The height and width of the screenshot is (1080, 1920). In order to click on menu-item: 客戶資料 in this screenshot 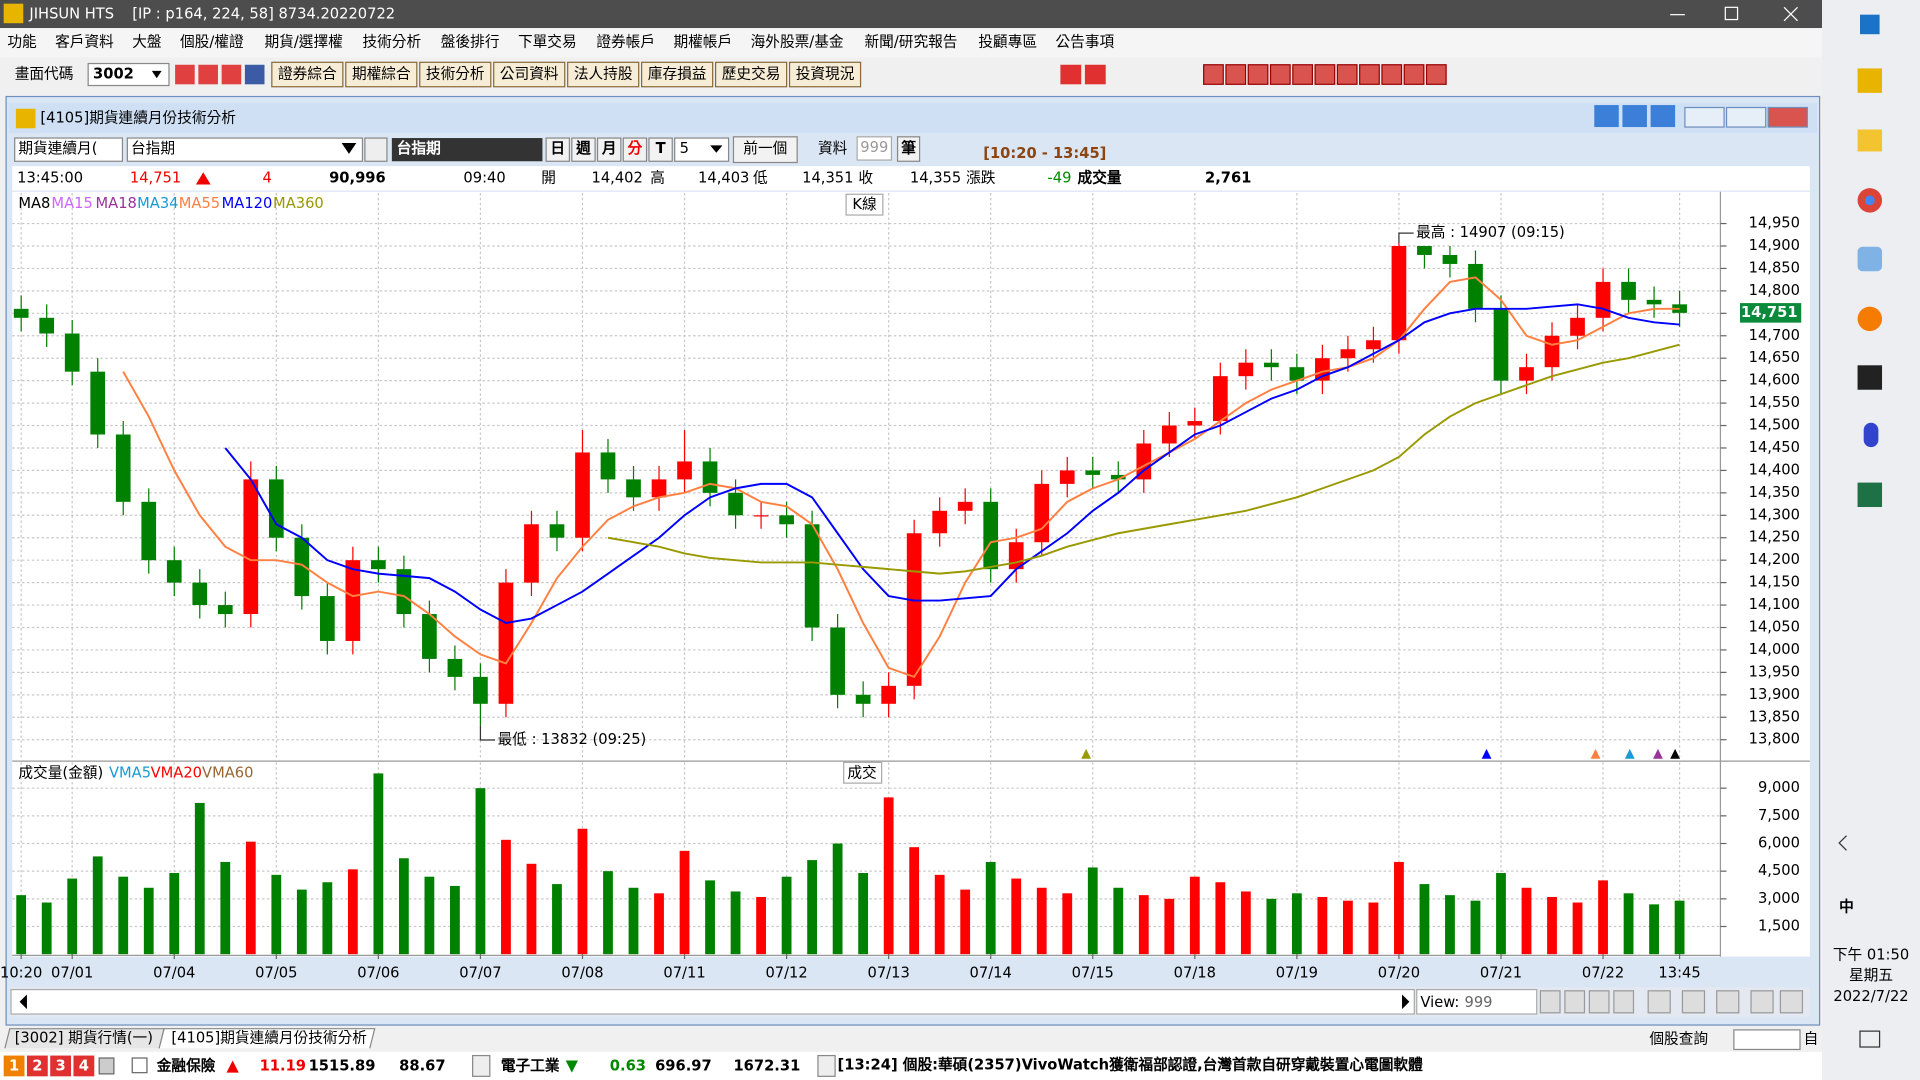, I will do `click(84, 42)`.